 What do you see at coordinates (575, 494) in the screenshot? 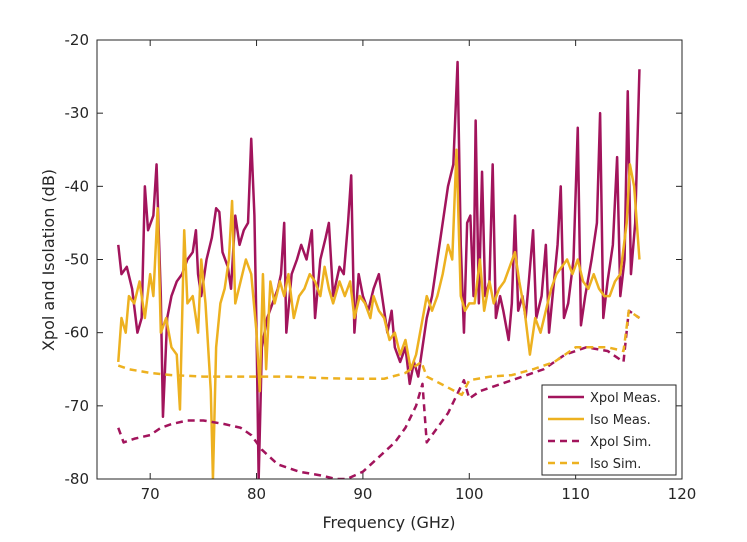
I see `x-tick-label: 110` at bounding box center [575, 494].